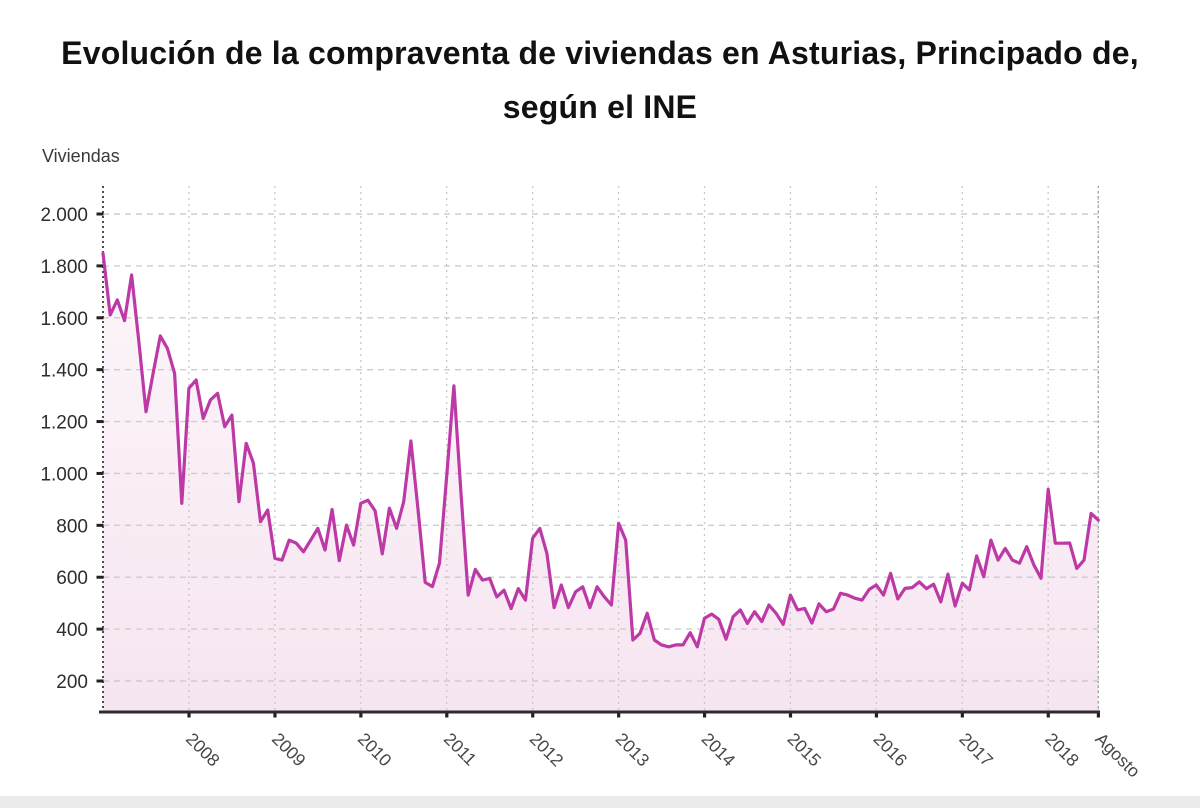 The width and height of the screenshot is (1200, 808). What do you see at coordinates (72, 630) in the screenshot?
I see `y-tick-label: 400` at bounding box center [72, 630].